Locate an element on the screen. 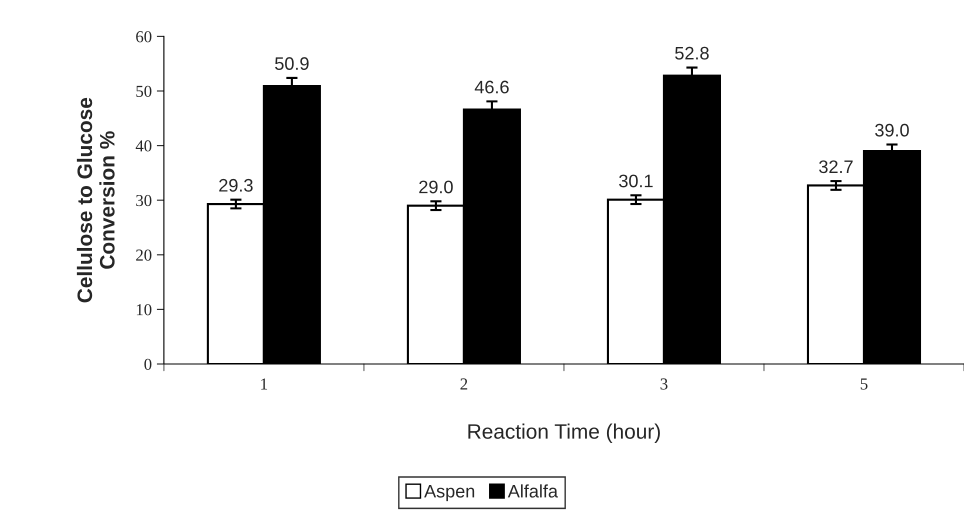 The width and height of the screenshot is (964, 520). data-label: 52.8 is located at coordinates (692, 53).